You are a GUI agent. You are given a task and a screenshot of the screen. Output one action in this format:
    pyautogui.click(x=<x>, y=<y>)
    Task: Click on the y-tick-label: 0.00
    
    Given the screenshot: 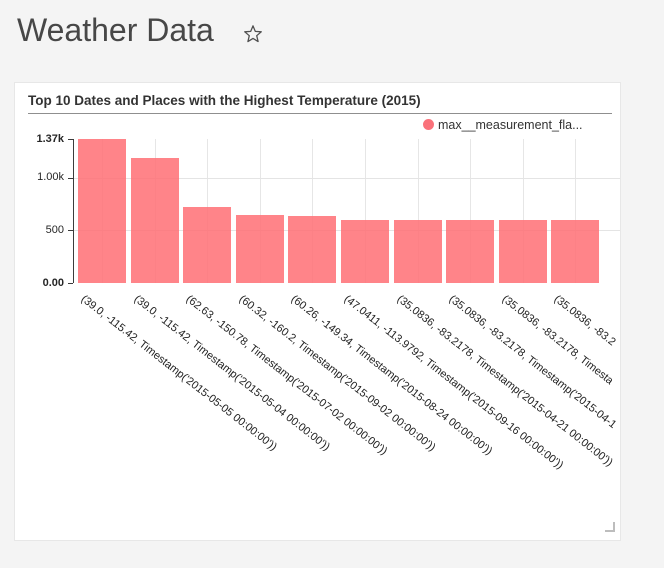 What is the action you would take?
    pyautogui.click(x=53, y=282)
    